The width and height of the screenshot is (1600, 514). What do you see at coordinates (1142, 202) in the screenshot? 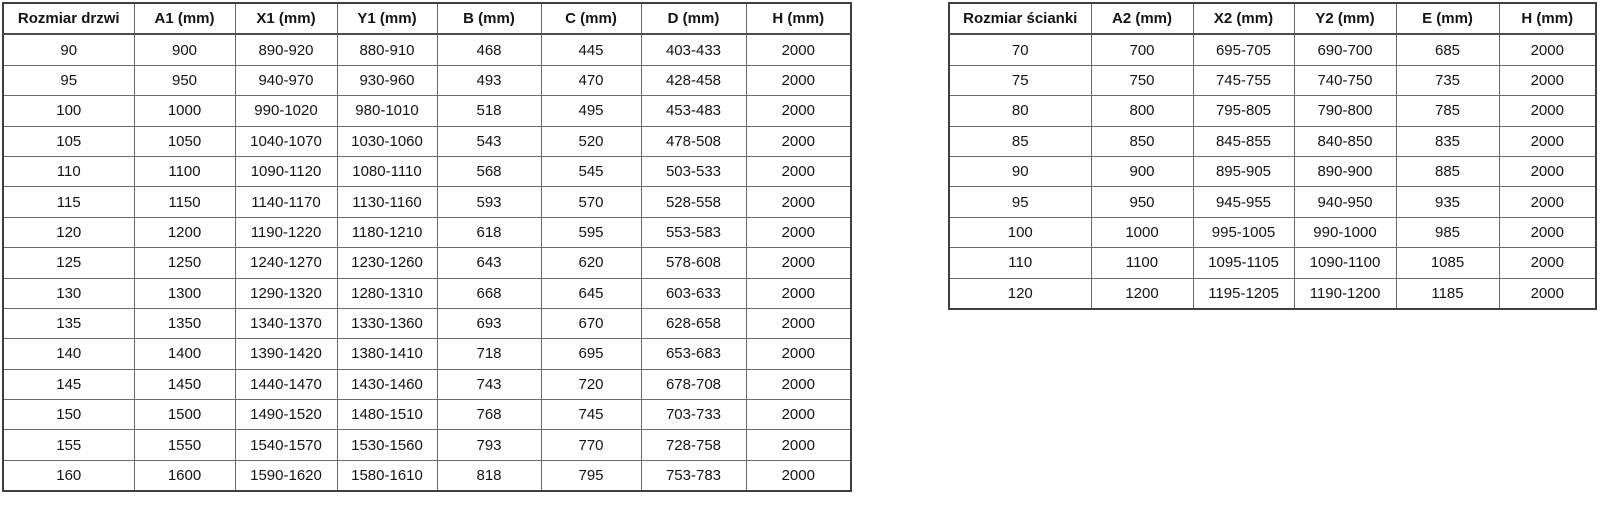
I see `table-cell: 950` at bounding box center [1142, 202].